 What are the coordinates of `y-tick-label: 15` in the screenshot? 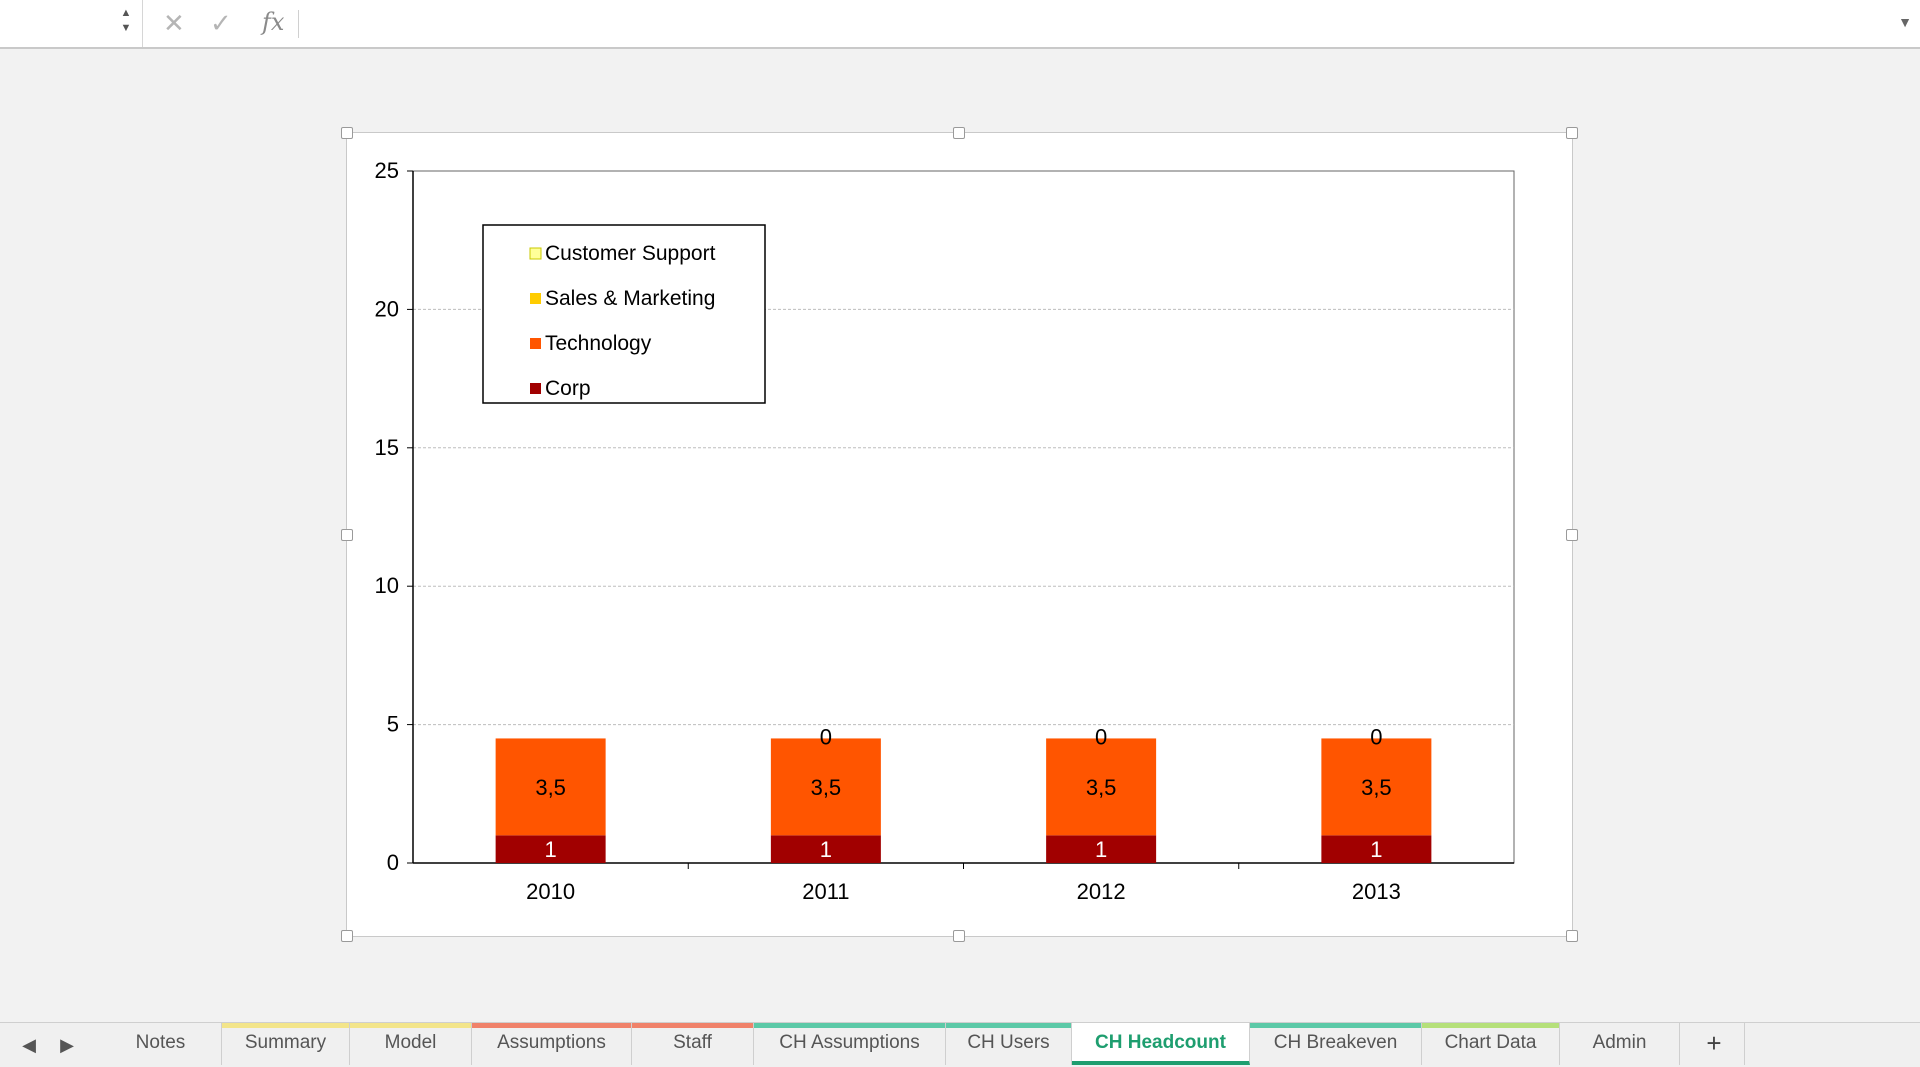 It's located at (387, 447).